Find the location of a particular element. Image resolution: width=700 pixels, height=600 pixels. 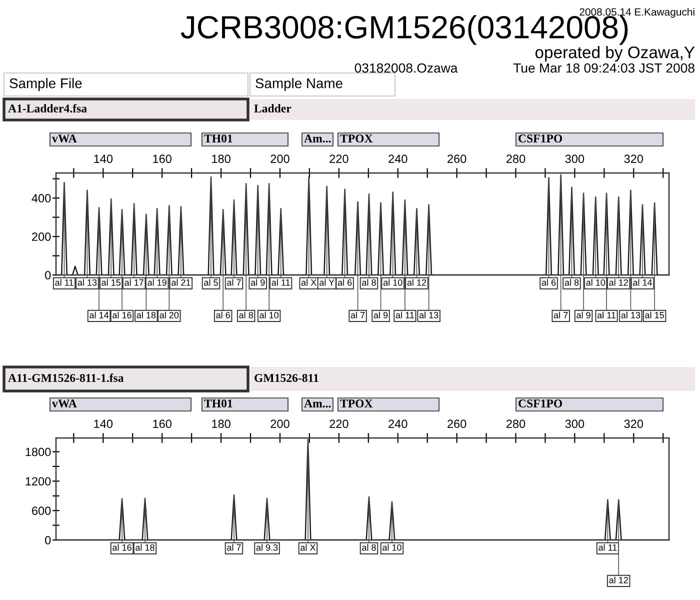

annotation: al 19 is located at coordinates (157, 282).